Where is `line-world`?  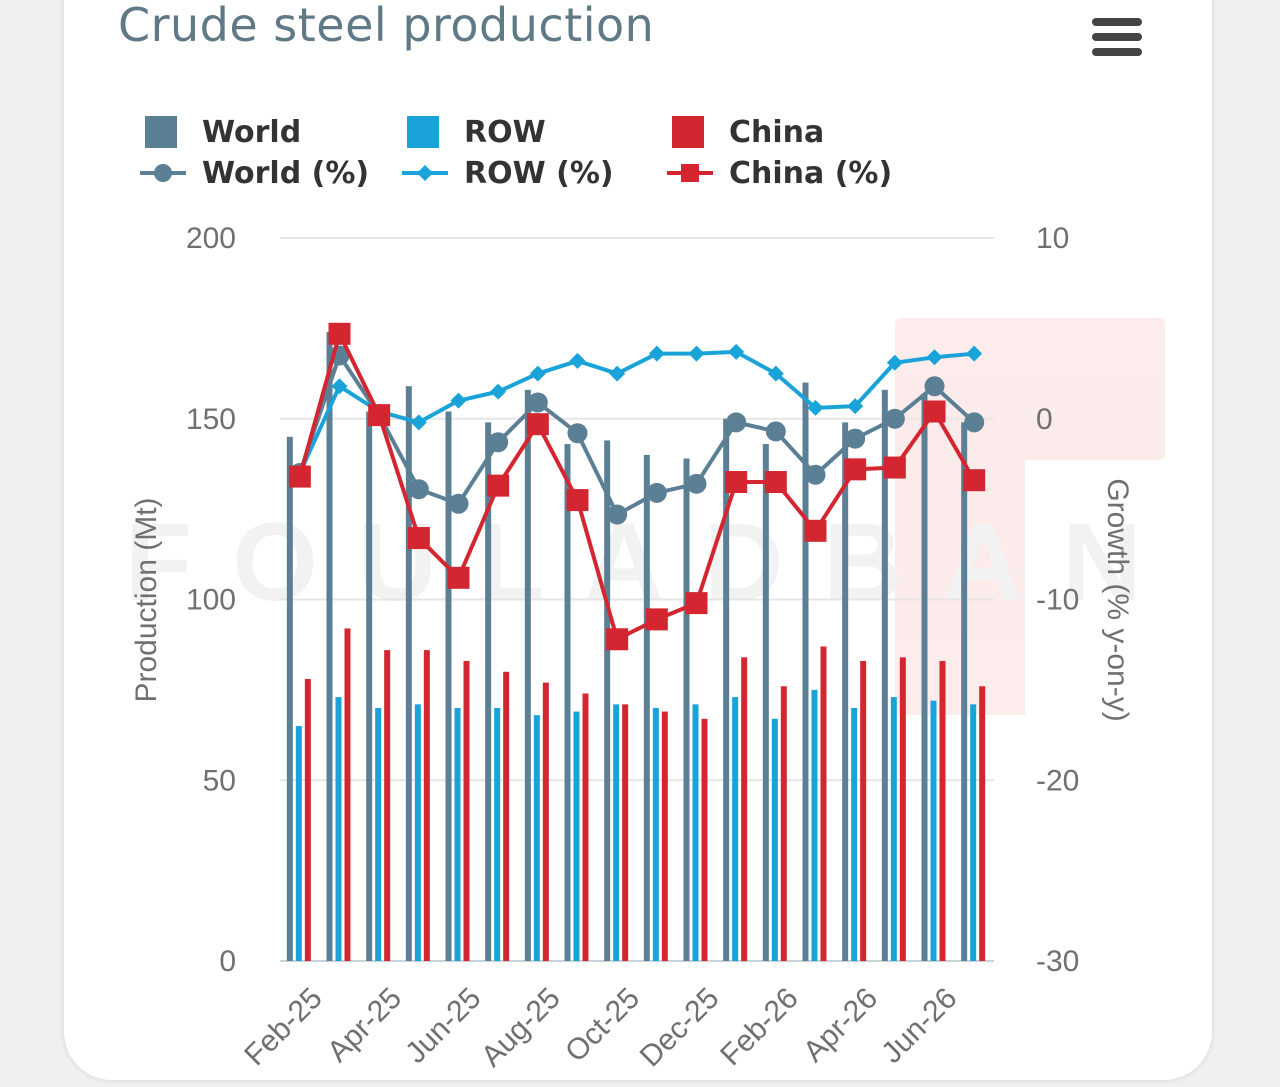 line-world is located at coordinates (636, 435).